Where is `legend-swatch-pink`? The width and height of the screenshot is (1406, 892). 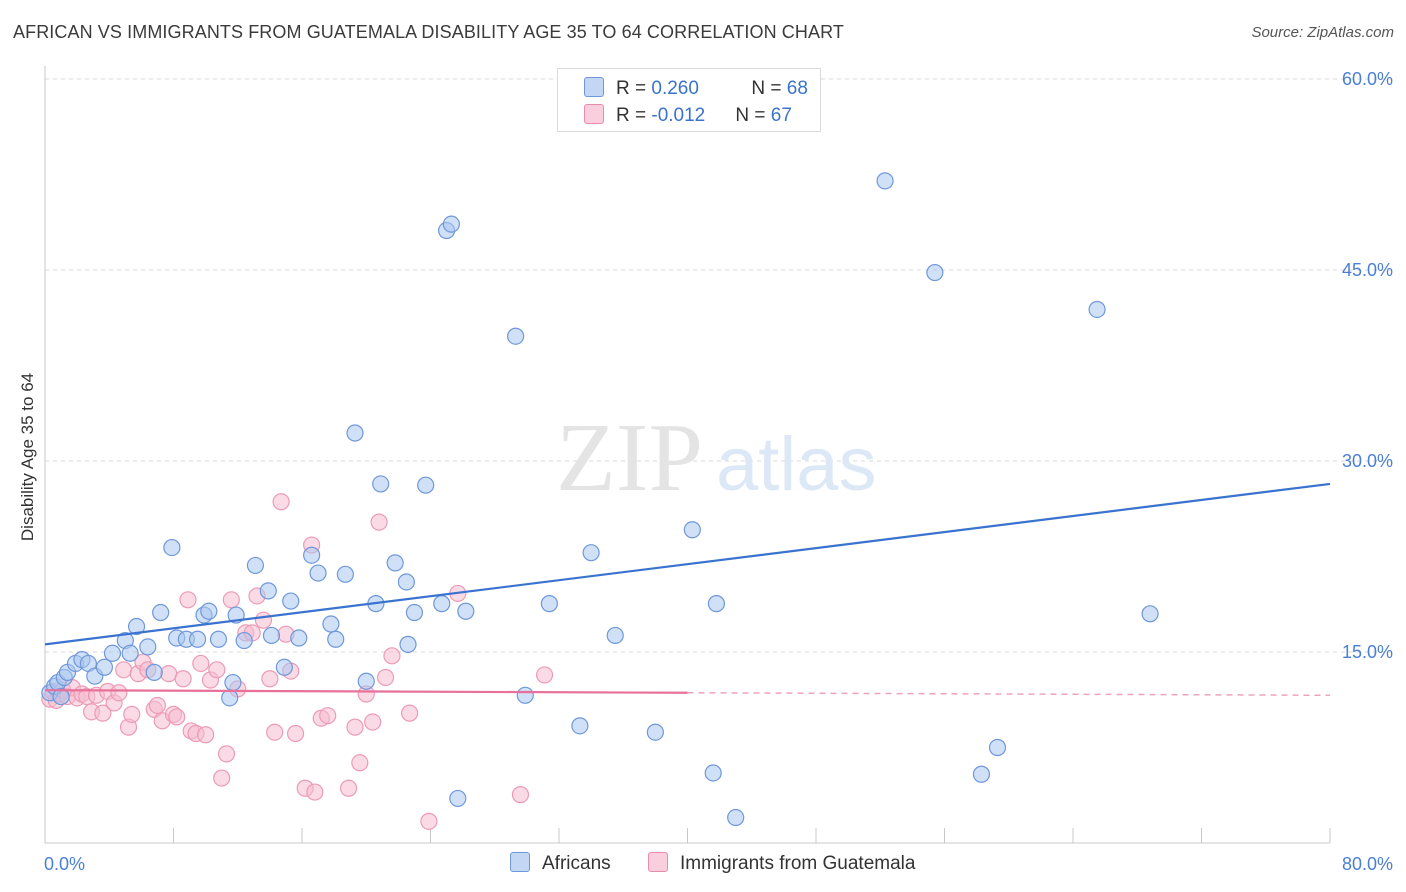
legend-swatch-pink is located at coordinates (594, 114).